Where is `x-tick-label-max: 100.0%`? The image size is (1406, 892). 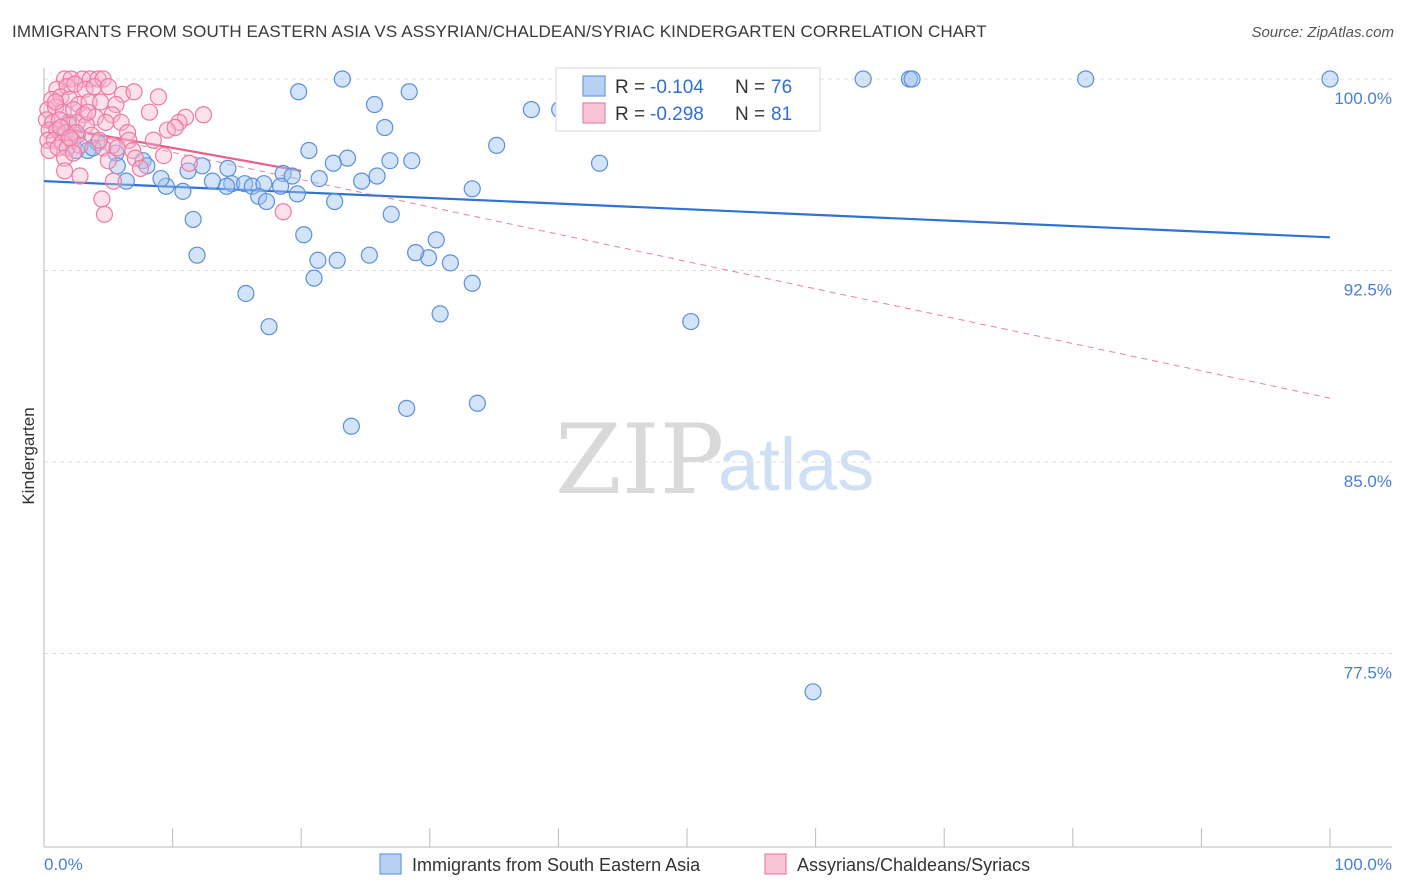 x-tick-label-max: 100.0% is located at coordinates (1363, 864).